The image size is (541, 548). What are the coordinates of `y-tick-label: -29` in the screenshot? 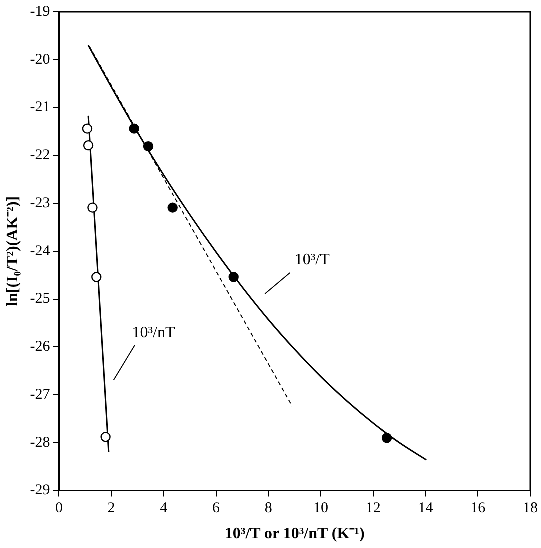 It's located at (40, 490).